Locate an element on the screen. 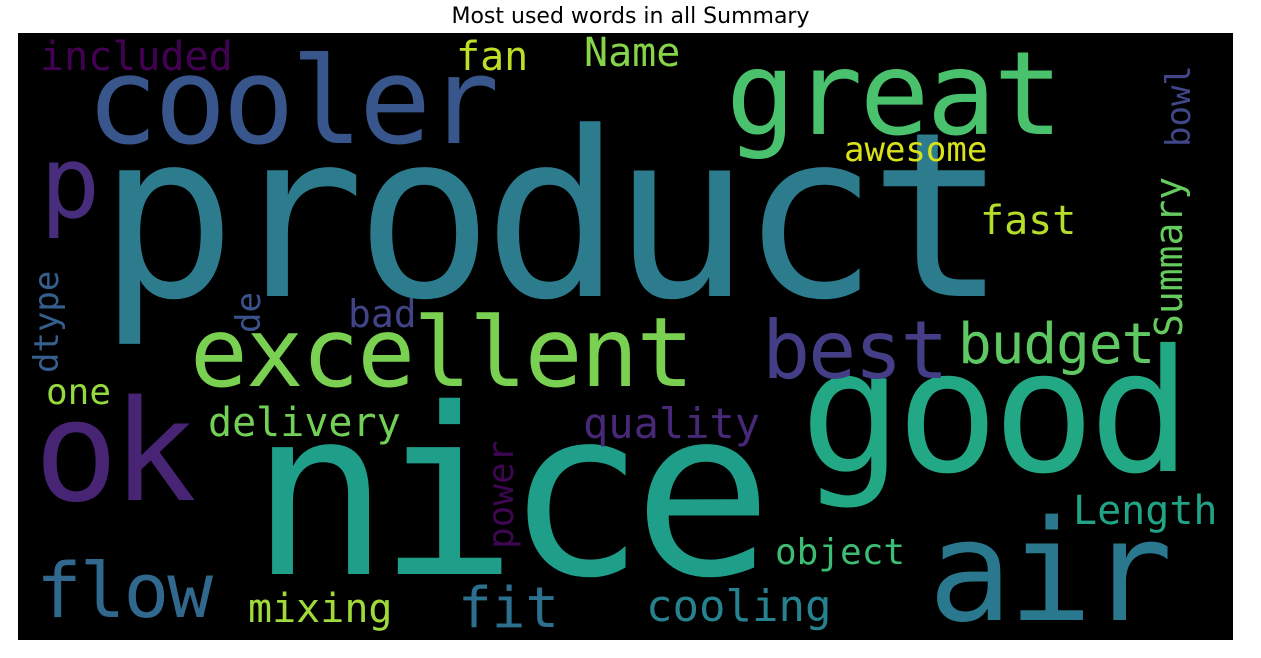 The height and width of the screenshot is (658, 1261). word-awesome: awesome is located at coordinates (916, 150).